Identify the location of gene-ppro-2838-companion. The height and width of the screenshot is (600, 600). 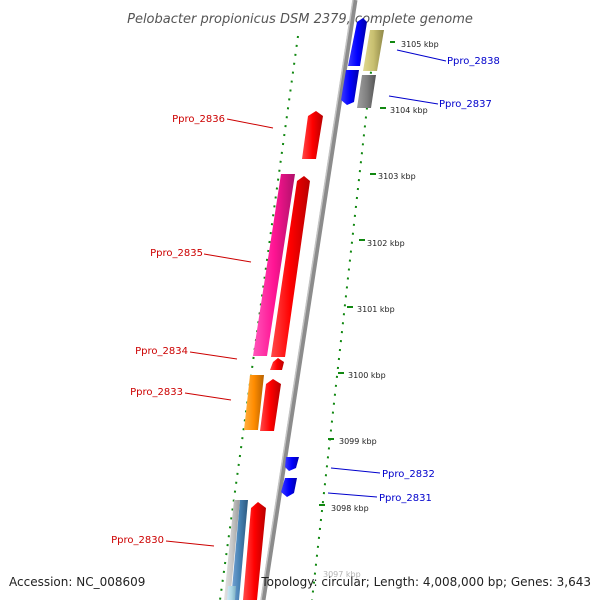
(373, 50).